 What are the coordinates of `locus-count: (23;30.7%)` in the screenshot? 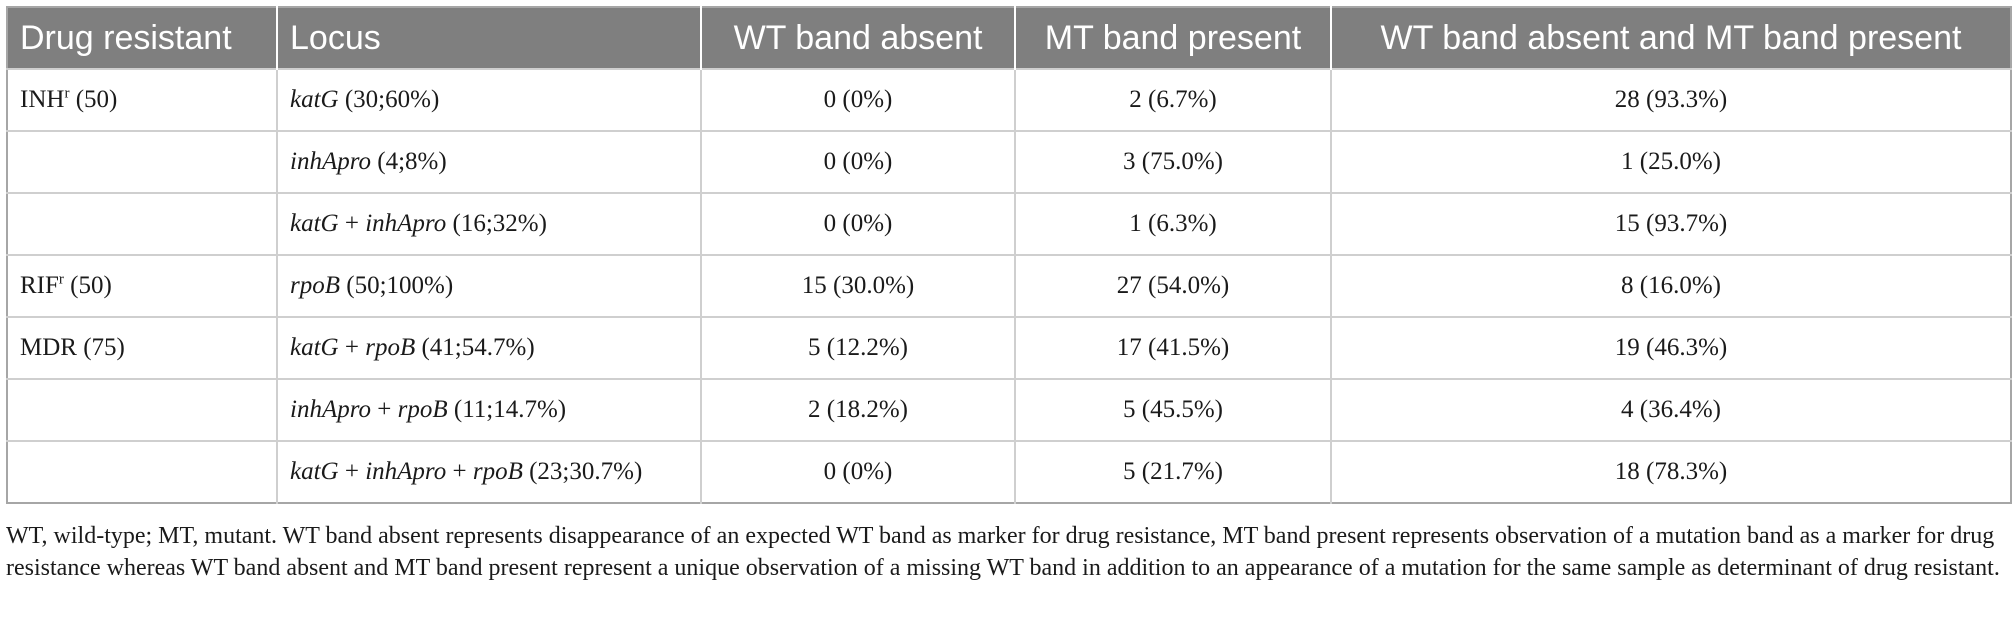 It's located at (582, 471).